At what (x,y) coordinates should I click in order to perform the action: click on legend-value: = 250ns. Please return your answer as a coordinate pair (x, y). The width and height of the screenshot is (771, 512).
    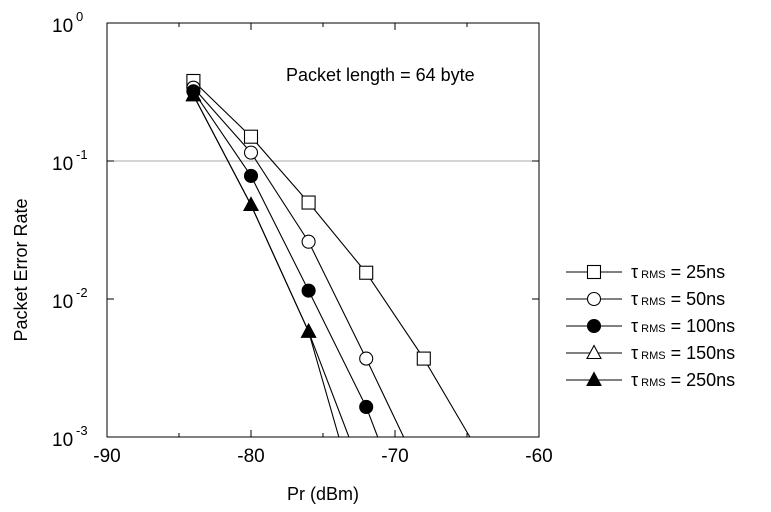
    Looking at the image, I should click on (701, 380).